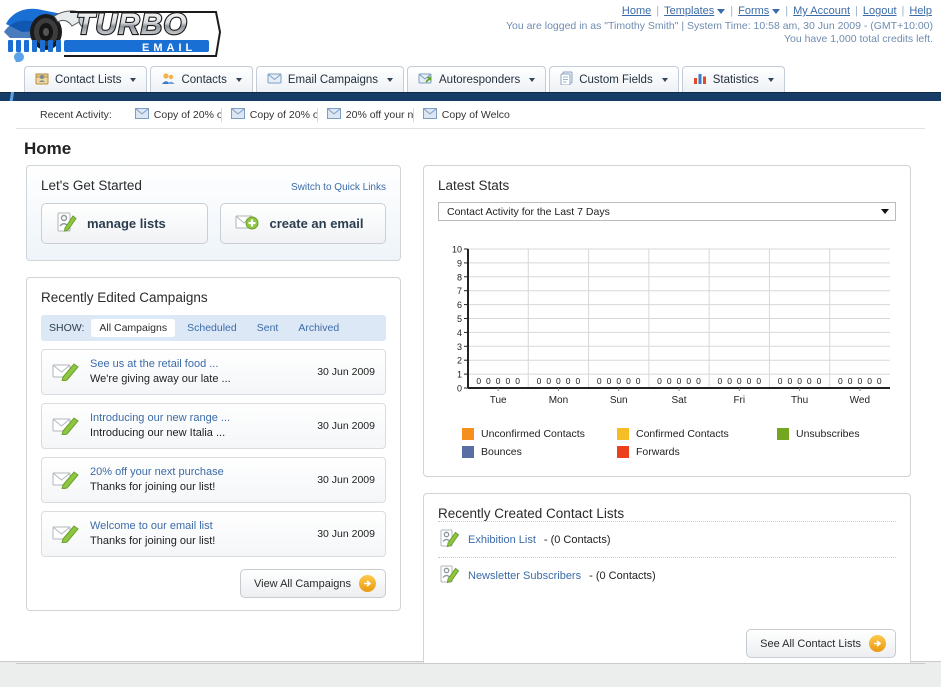 The height and width of the screenshot is (687, 941). Describe the element at coordinates (151, 526) in the screenshot. I see `campaign-title: Welcome to our email list` at that location.